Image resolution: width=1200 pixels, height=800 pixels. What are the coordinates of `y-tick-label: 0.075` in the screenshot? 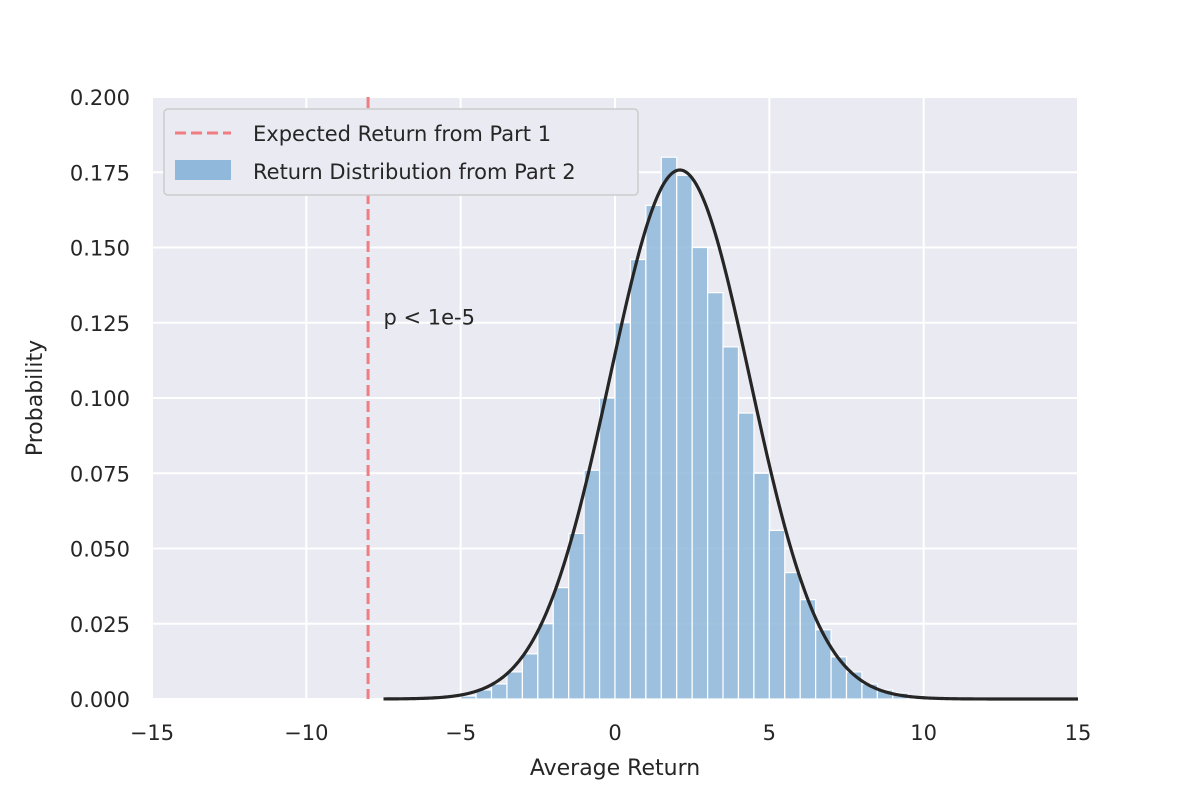 It's located at (100, 474).